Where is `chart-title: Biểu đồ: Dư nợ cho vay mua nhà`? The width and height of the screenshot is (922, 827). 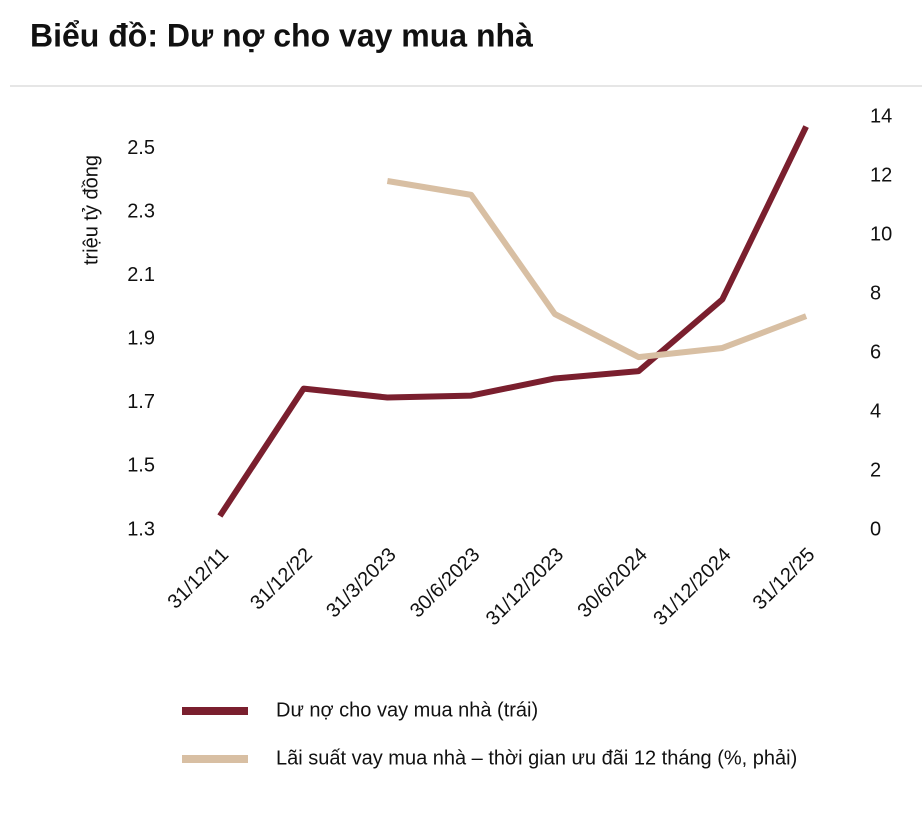 chart-title: Biểu đồ: Dư nợ cho vay mua nhà is located at coordinates (281, 35).